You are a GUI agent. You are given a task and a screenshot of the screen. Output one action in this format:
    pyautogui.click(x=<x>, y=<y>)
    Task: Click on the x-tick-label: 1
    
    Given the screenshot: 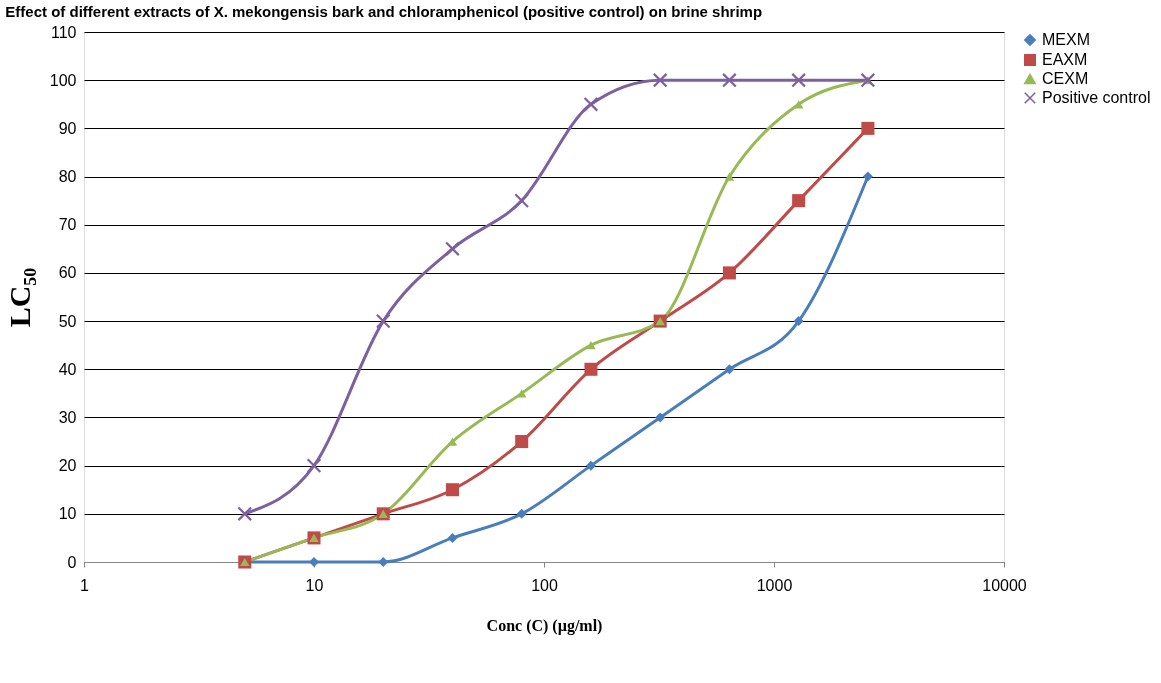 What is the action you would take?
    pyautogui.click(x=85, y=585)
    